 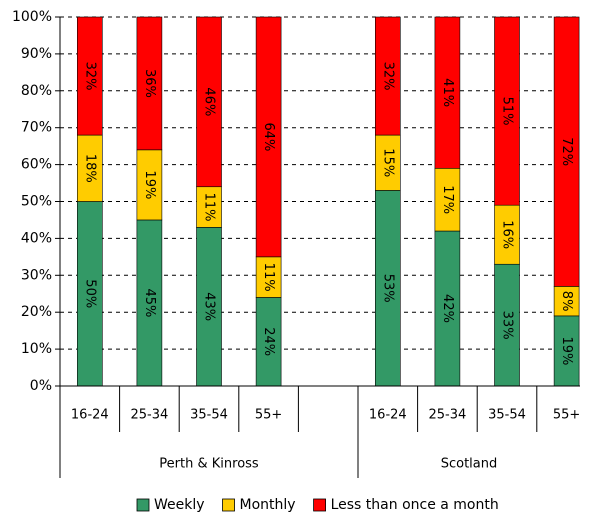 I want to click on y-tick-label: 70%, so click(x=36, y=128).